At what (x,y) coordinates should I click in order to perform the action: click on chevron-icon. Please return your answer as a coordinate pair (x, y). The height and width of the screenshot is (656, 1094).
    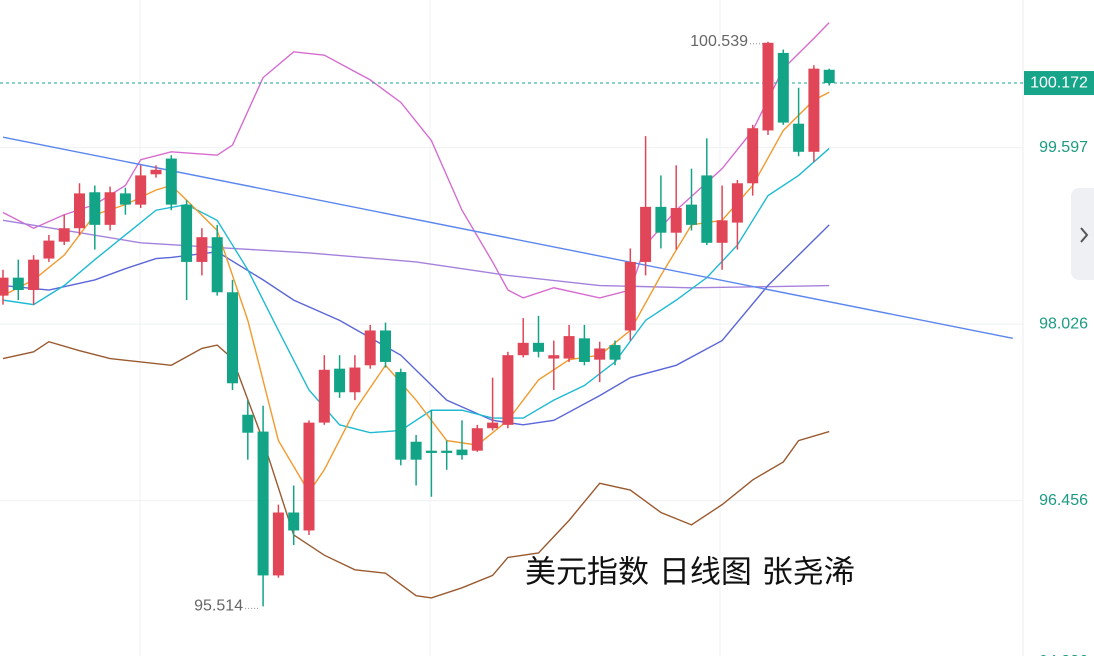
    Looking at the image, I should click on (1084, 235).